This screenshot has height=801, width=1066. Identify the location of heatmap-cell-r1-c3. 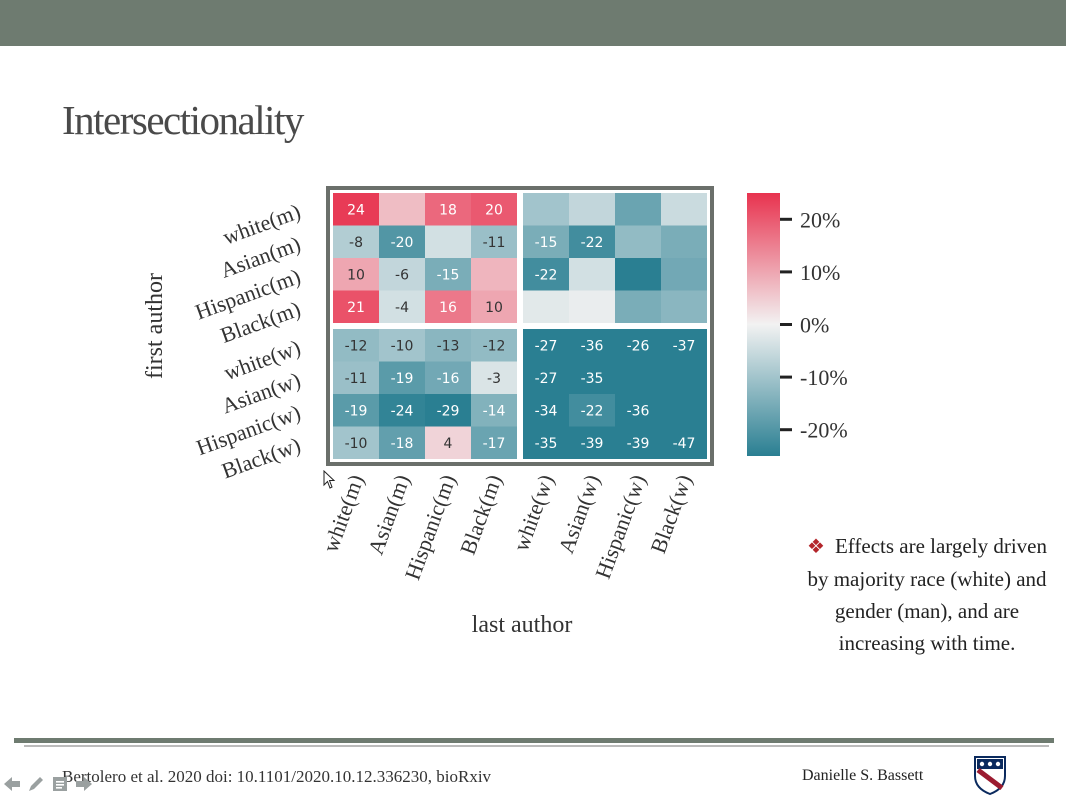
(494, 241).